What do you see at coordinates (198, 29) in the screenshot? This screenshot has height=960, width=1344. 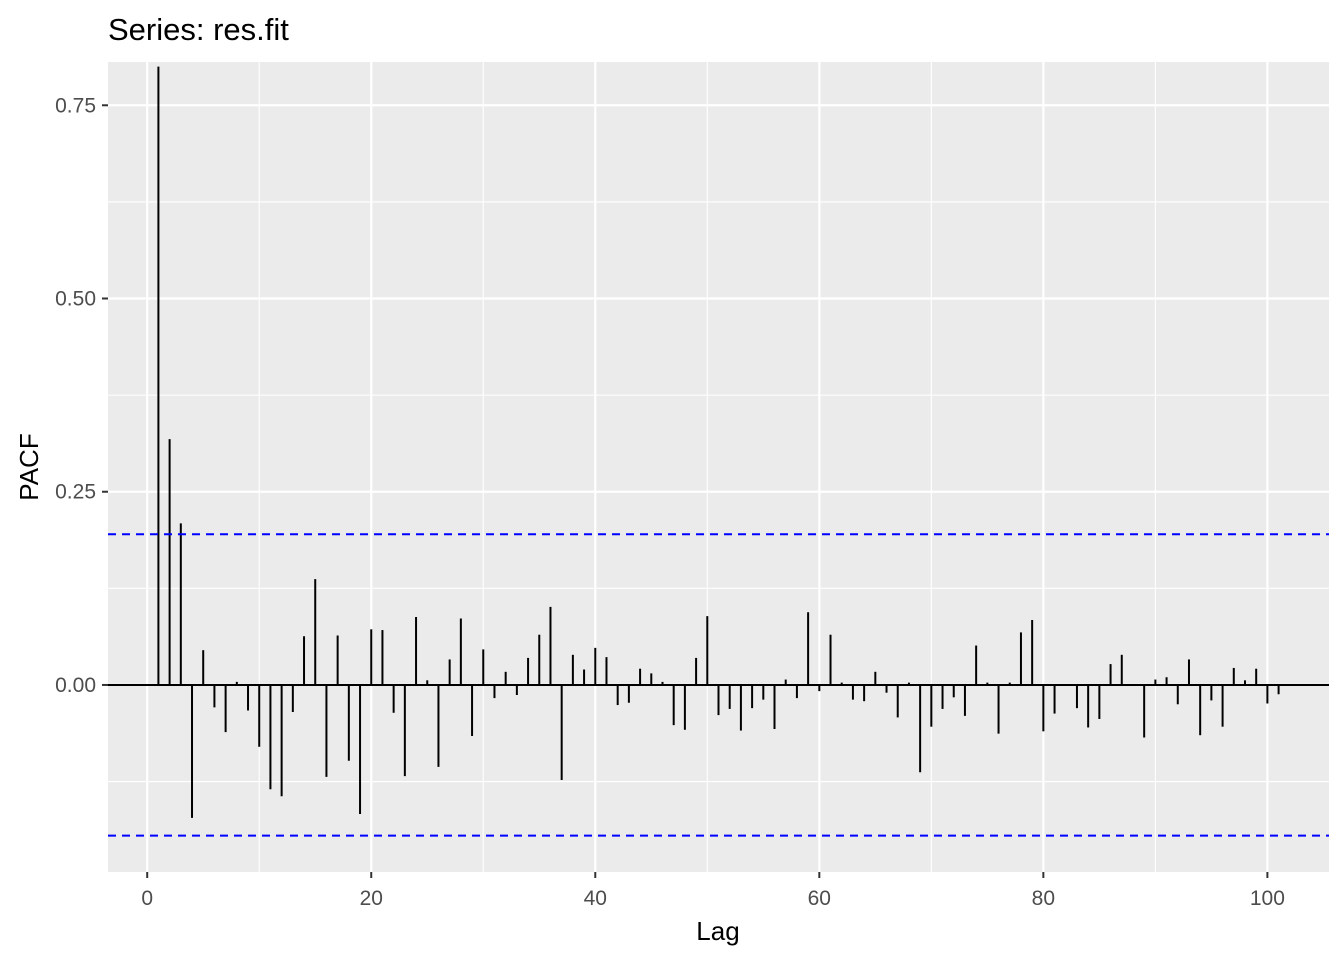 I see `chart-title: Series: res.fit` at bounding box center [198, 29].